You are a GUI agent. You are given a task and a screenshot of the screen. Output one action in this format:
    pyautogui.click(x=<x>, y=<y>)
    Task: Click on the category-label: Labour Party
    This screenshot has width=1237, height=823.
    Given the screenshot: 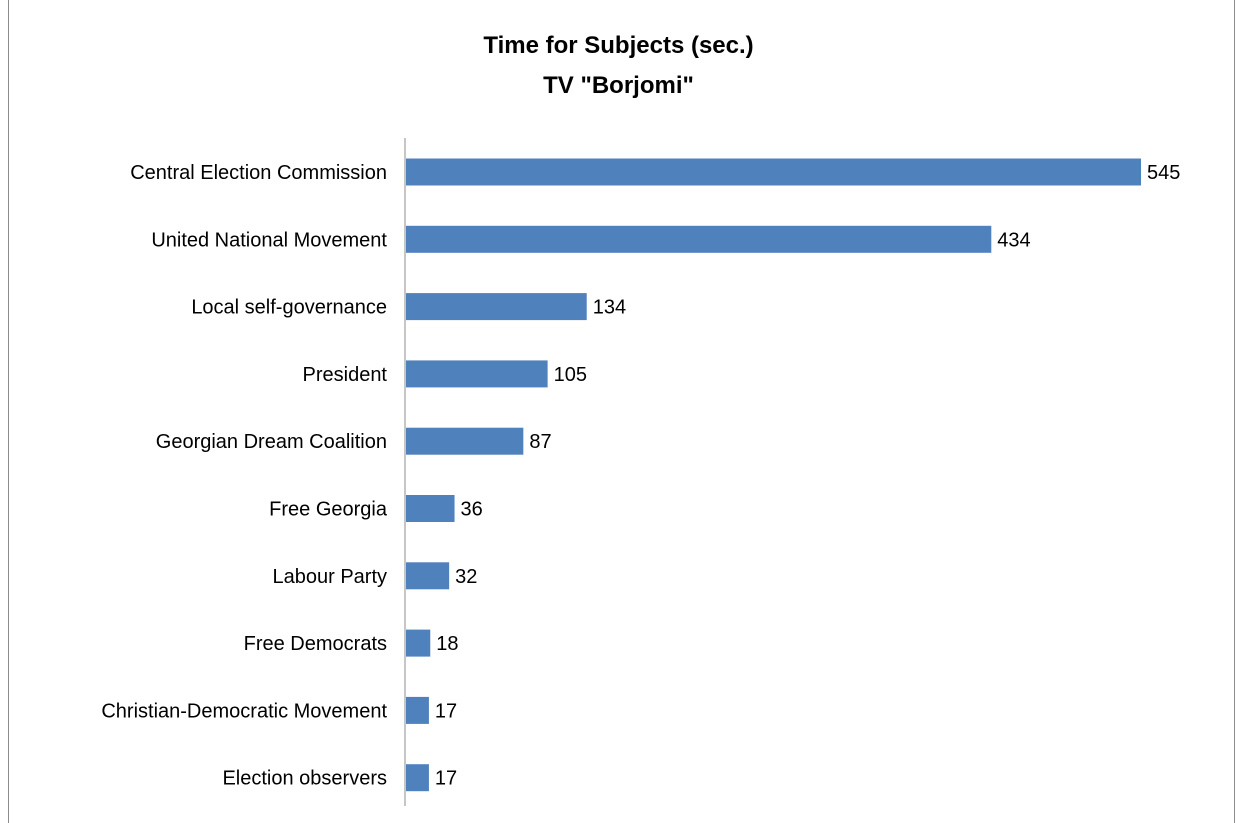 What is the action you would take?
    pyautogui.click(x=329, y=577)
    